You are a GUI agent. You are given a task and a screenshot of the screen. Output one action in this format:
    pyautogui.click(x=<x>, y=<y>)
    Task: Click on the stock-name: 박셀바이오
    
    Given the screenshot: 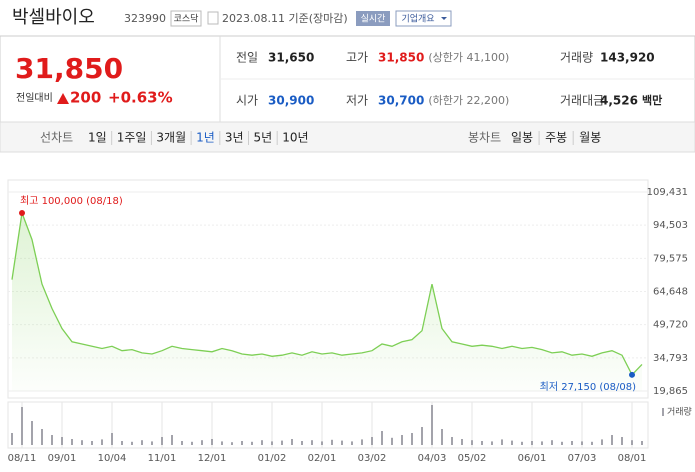 What is the action you would take?
    pyautogui.click(x=53, y=17)
    